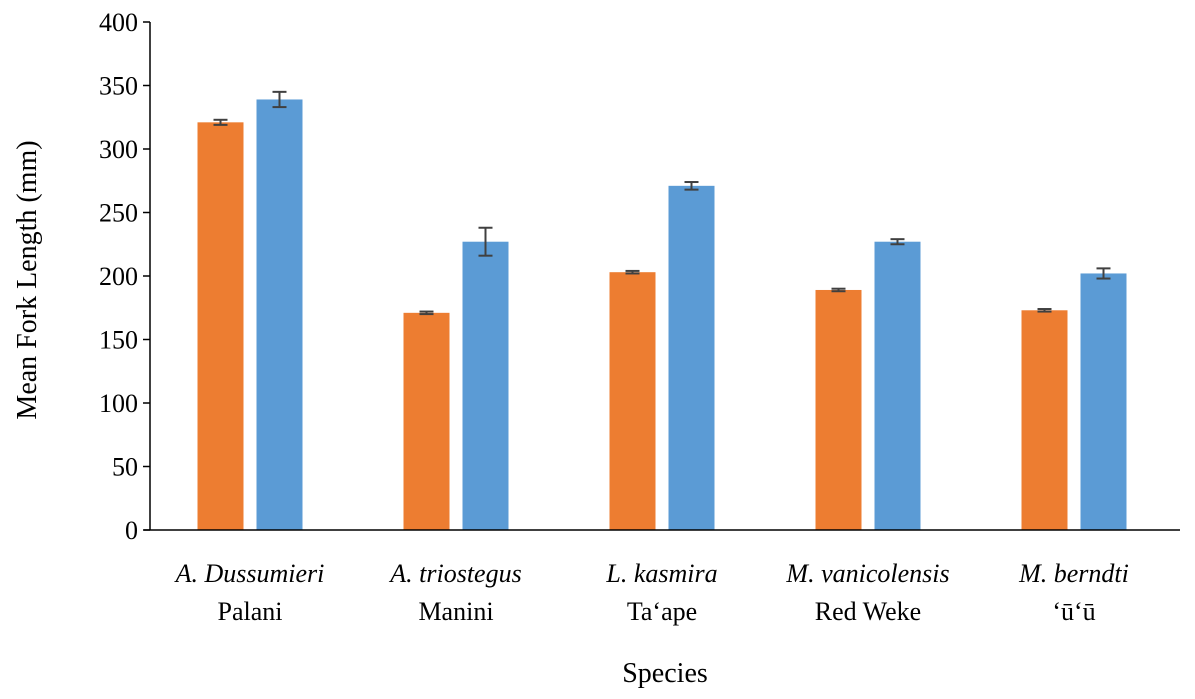  What do you see at coordinates (118, 213) in the screenshot?
I see `y-tick-label: 250` at bounding box center [118, 213].